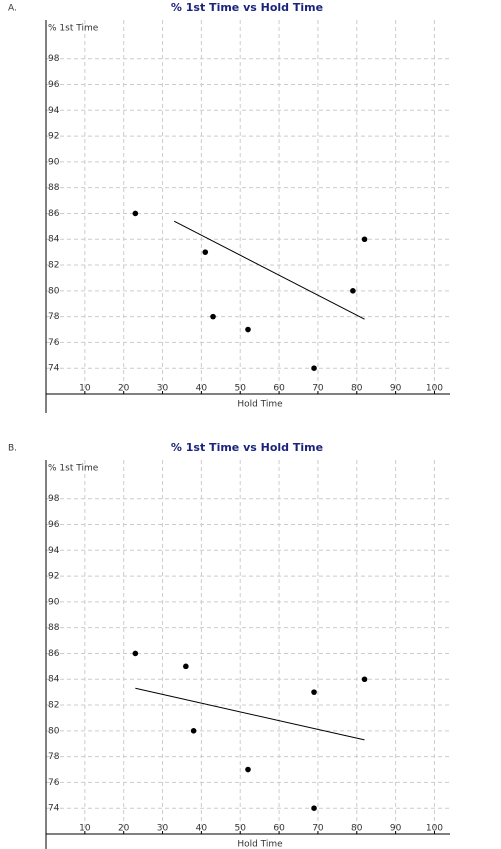 The image size is (501, 849). What do you see at coordinates (12, 9) in the screenshot?
I see `panel-label: A.` at bounding box center [12, 9].